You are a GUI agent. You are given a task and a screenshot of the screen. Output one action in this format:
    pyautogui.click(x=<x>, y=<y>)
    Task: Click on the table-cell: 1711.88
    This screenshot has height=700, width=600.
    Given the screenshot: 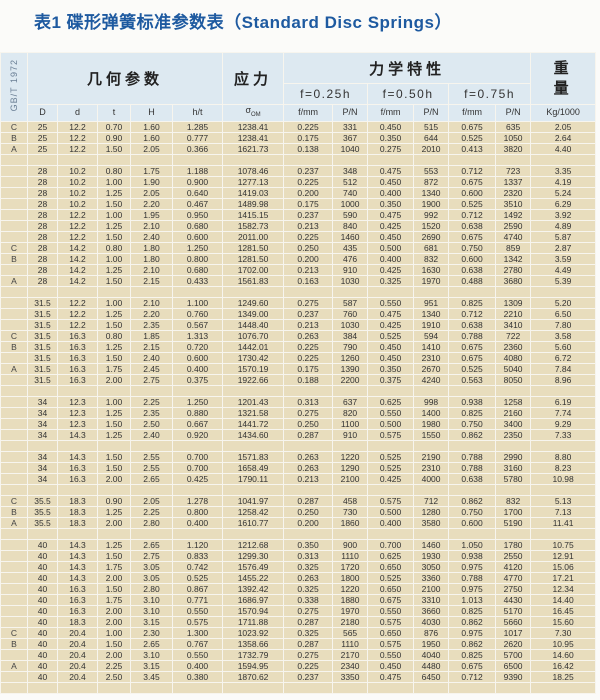 What is the action you would take?
    pyautogui.click(x=253, y=621)
    